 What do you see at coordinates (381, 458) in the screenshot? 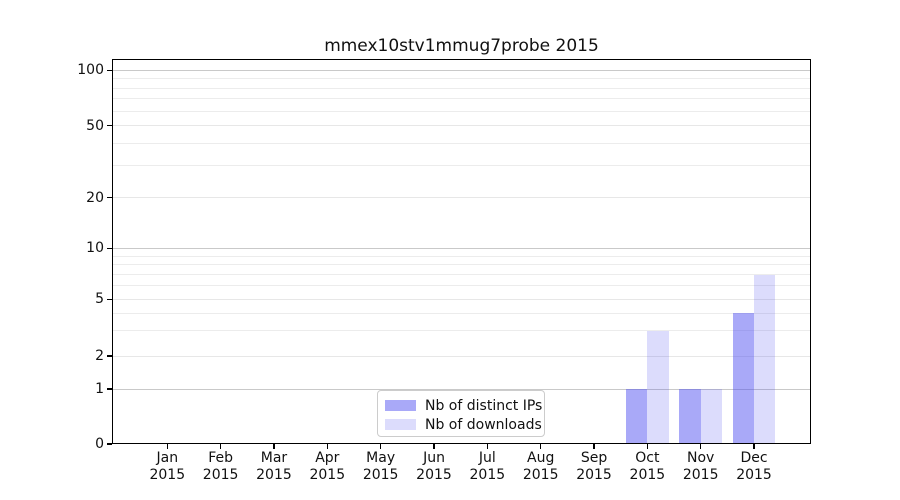
I see `x-tick-month: May` at bounding box center [381, 458].